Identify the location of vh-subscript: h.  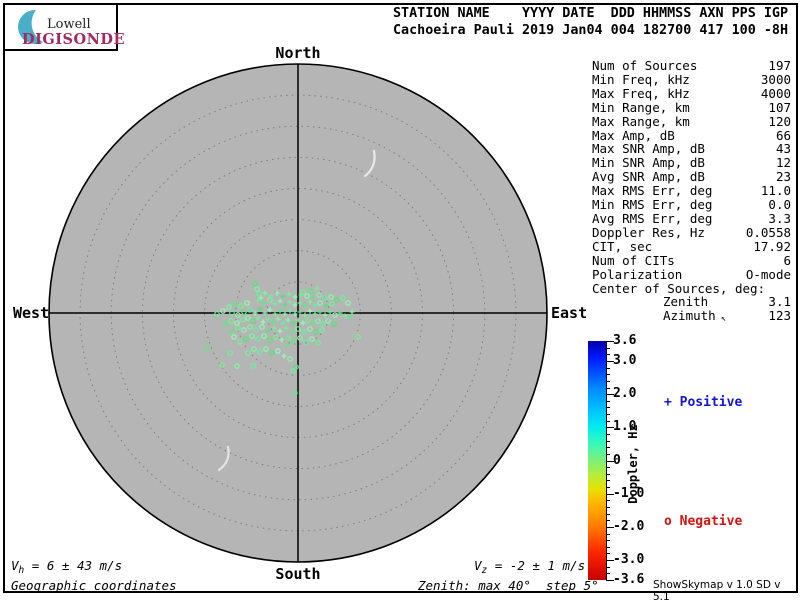
(21, 570).